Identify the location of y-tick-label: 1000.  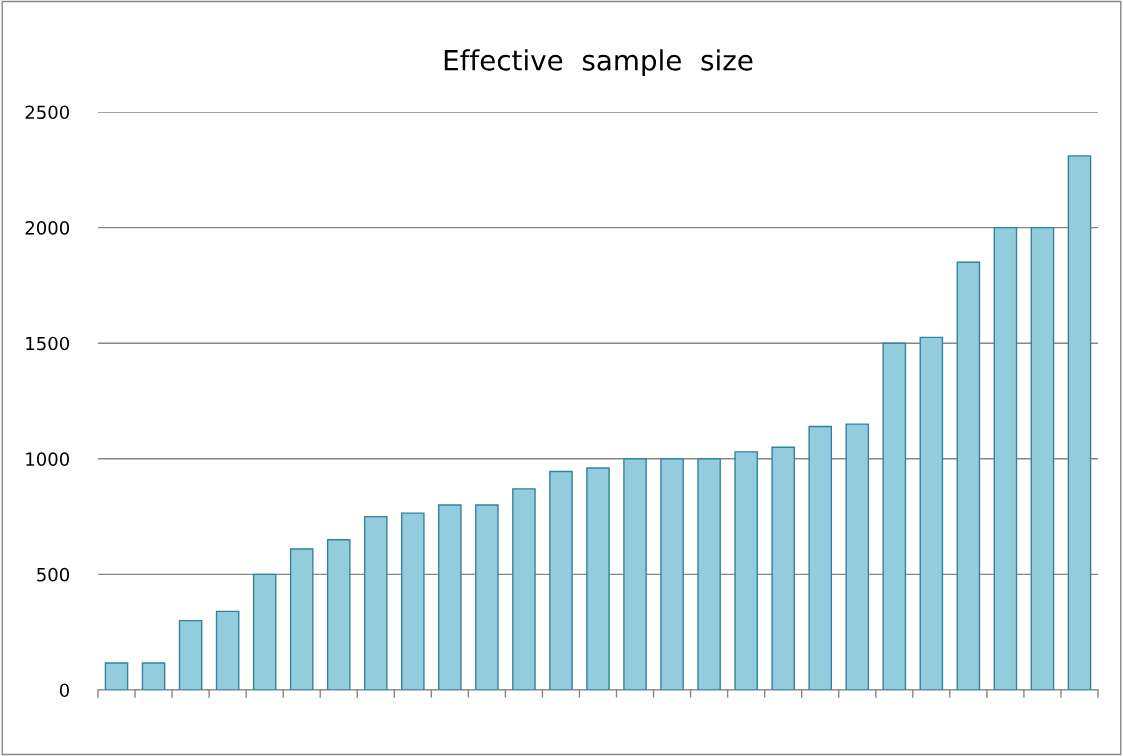
(48, 459).